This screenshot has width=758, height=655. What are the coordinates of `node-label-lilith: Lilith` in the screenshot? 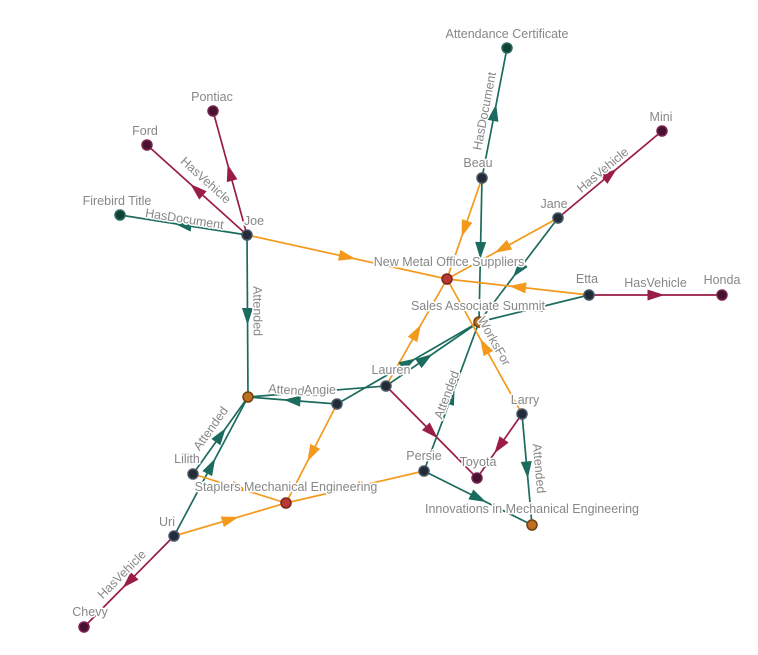 It's located at (187, 459).